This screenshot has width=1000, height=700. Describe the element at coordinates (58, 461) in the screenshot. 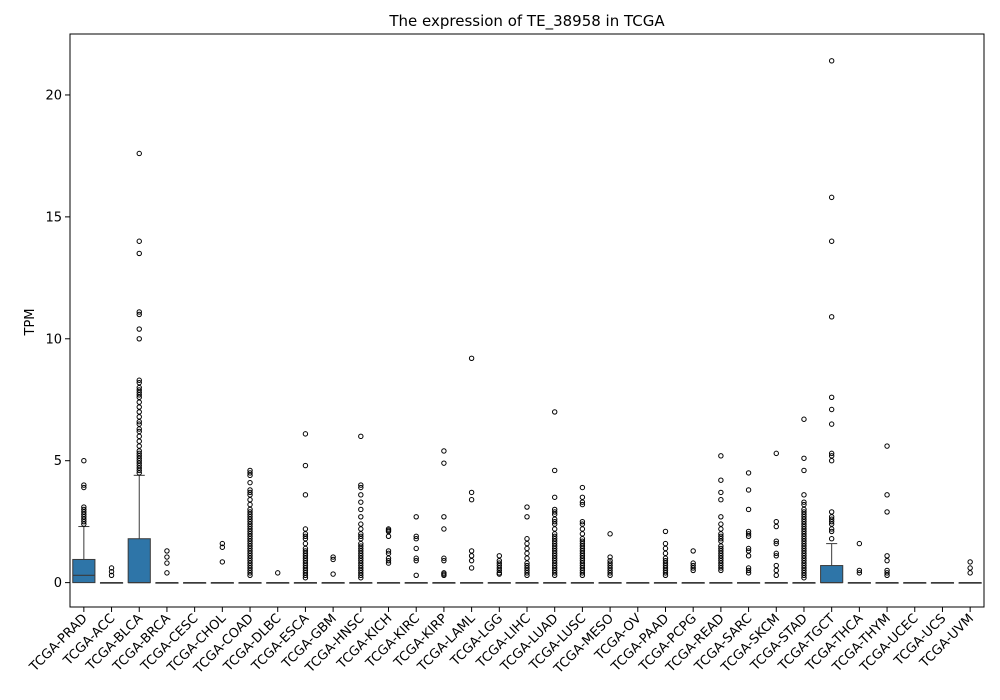

I see `y-tick-label: 5` at that location.